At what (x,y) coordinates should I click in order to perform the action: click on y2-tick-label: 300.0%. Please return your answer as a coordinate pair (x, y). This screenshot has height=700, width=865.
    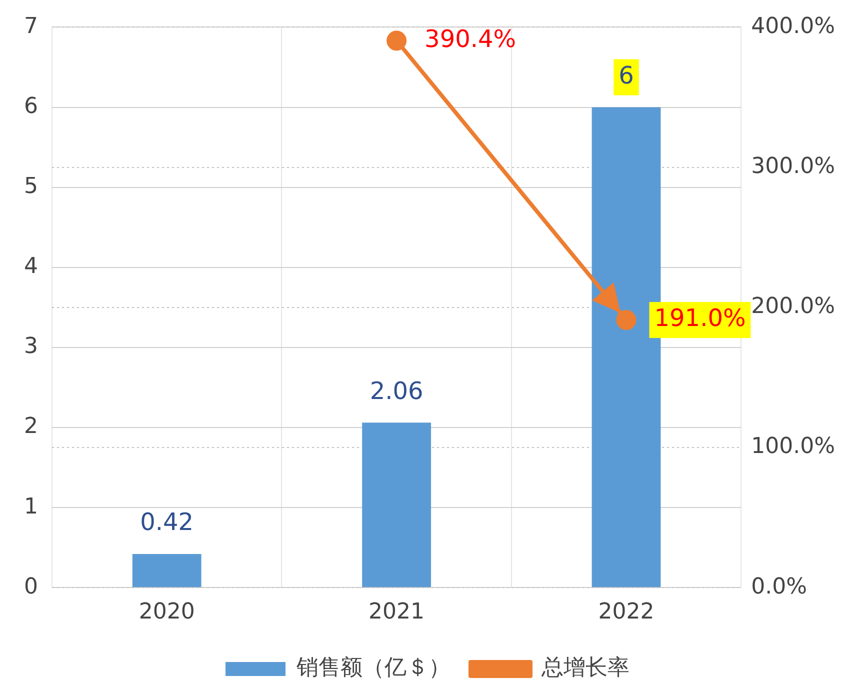
    Looking at the image, I should click on (793, 167).